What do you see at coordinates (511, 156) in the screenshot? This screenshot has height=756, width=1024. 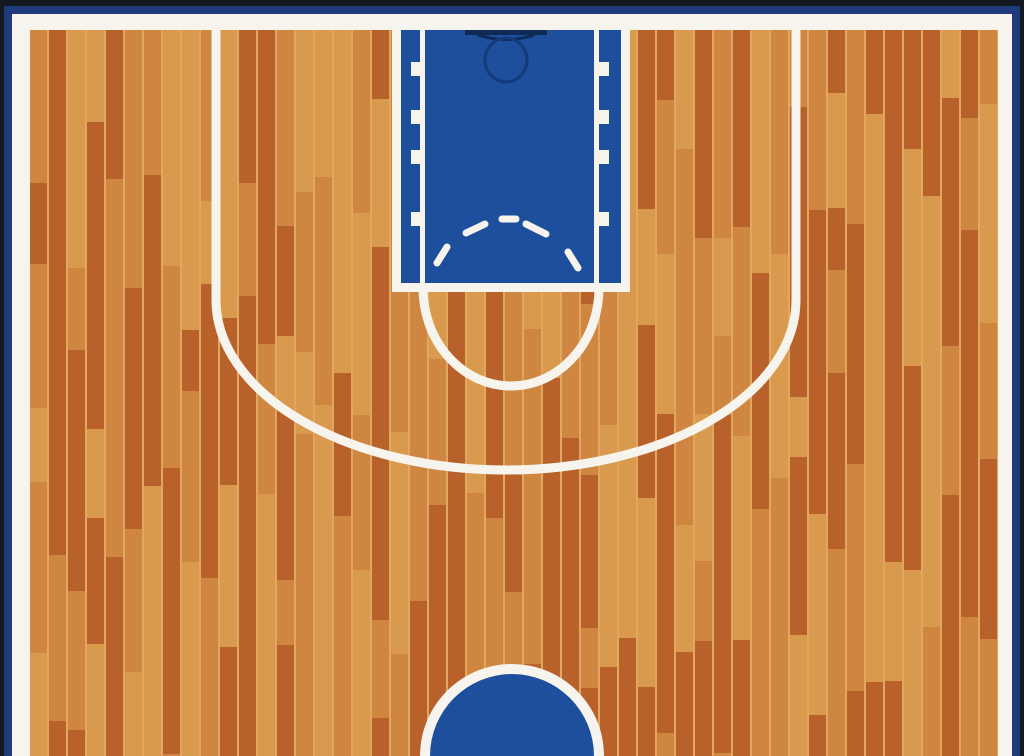 I see `painted-lane` at bounding box center [511, 156].